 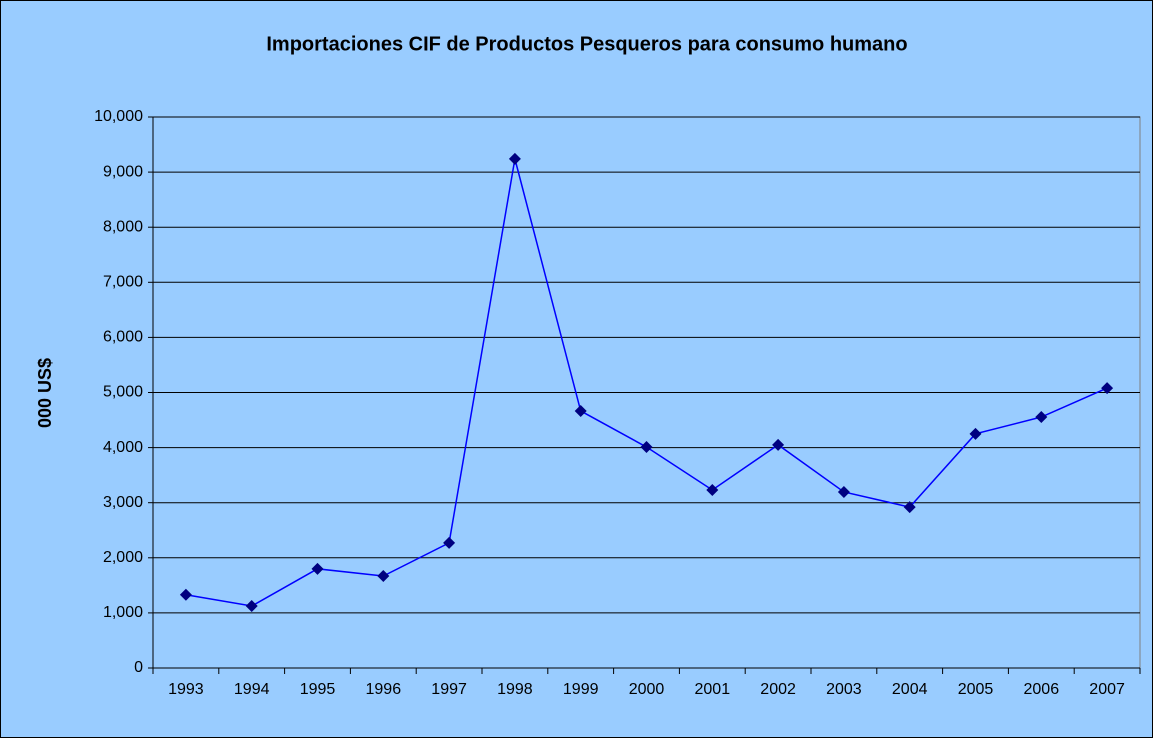 What do you see at coordinates (976, 689) in the screenshot?
I see `x-tick-label: 2005` at bounding box center [976, 689].